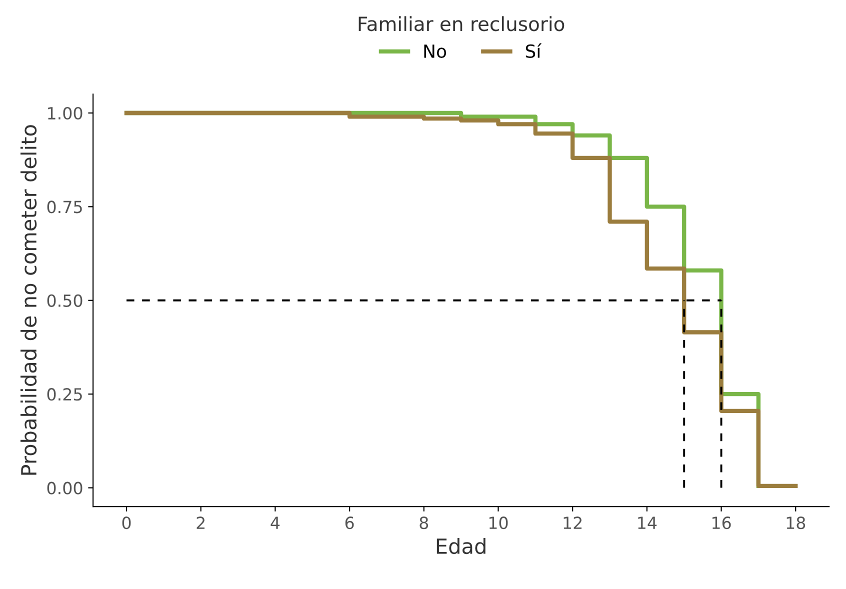 The width and height of the screenshot is (846, 589). Describe the element at coordinates (534, 50) in the screenshot. I see `legend-label: Sí` at that location.